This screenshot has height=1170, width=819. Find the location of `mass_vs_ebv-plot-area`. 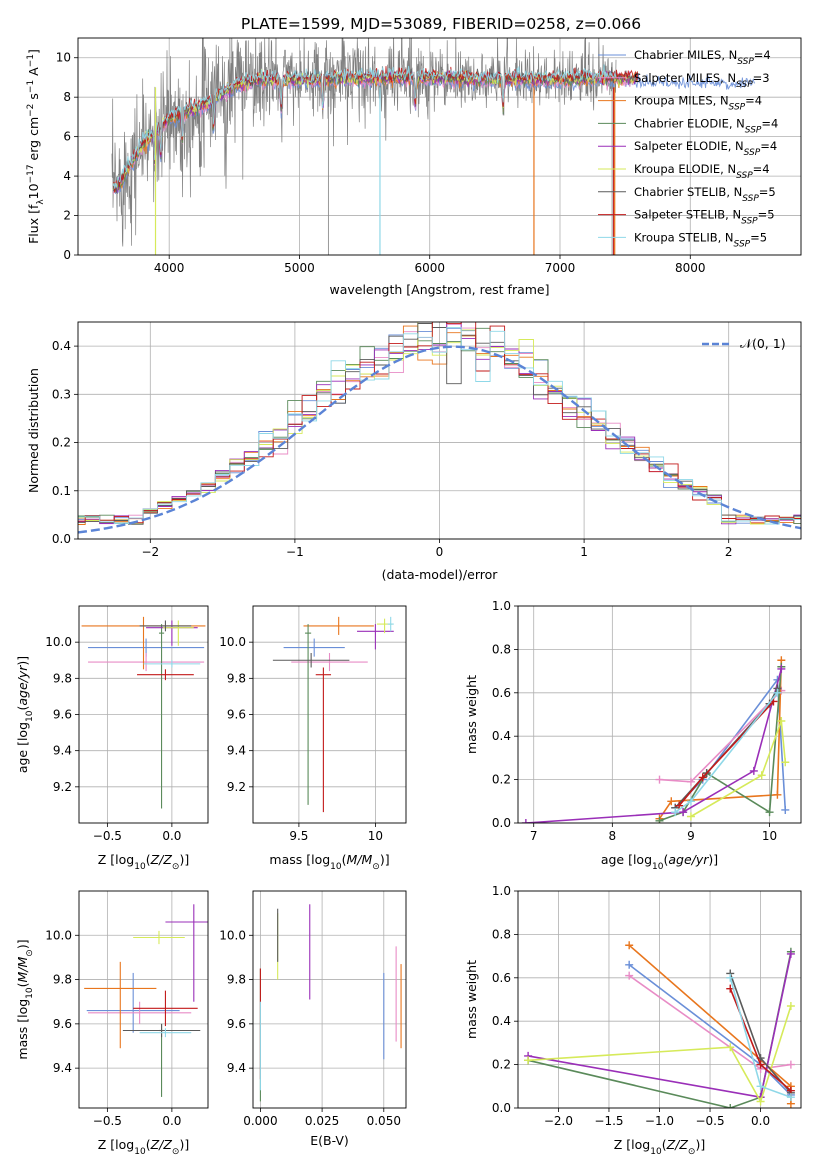

mass_vs_ebv-plot-area is located at coordinates (330, 1003).